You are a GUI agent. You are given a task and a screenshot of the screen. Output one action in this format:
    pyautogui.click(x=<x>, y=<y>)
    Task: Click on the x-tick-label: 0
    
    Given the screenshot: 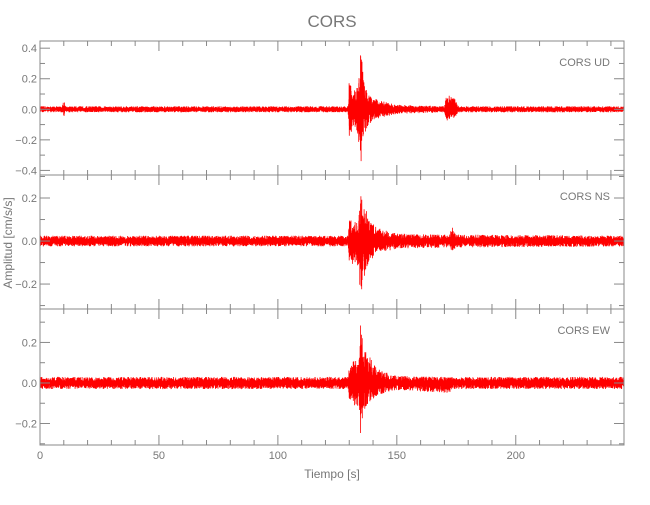 What is the action you would take?
    pyautogui.click(x=40, y=456)
    